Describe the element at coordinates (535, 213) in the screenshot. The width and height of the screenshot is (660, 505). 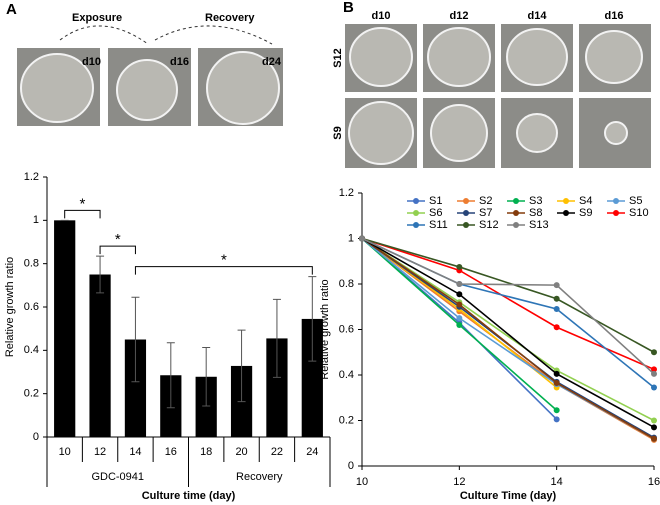
I see `legend-label: S8` at that location.